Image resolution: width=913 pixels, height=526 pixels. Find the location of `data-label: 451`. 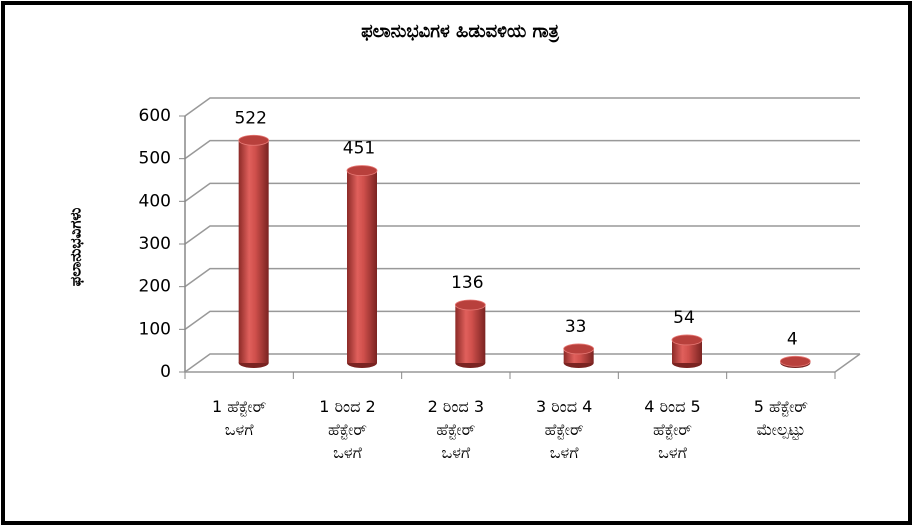

data-label: 451 is located at coordinates (359, 149).